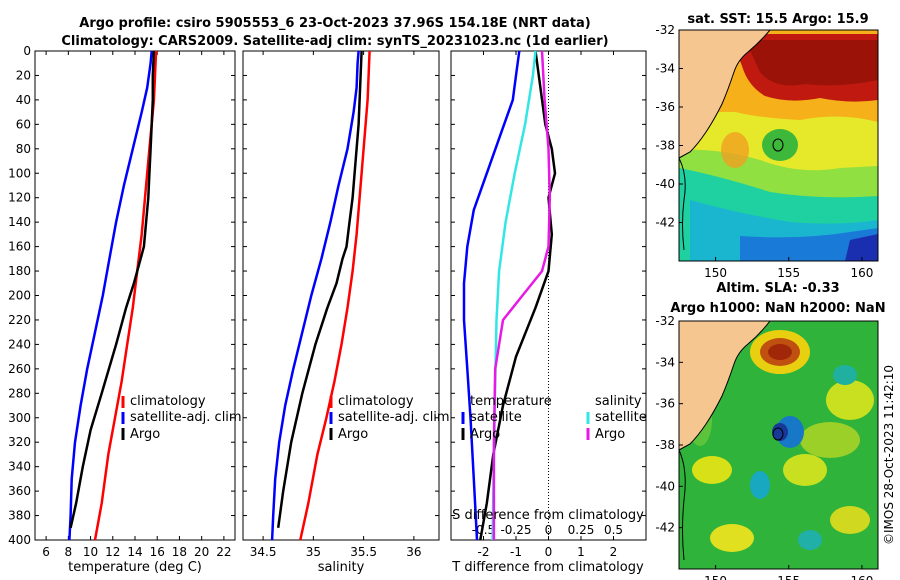 This screenshot has width=900, height=580. Describe the element at coordinates (201, 552) in the screenshot. I see `temperature-x-tick-label: 20` at that location.